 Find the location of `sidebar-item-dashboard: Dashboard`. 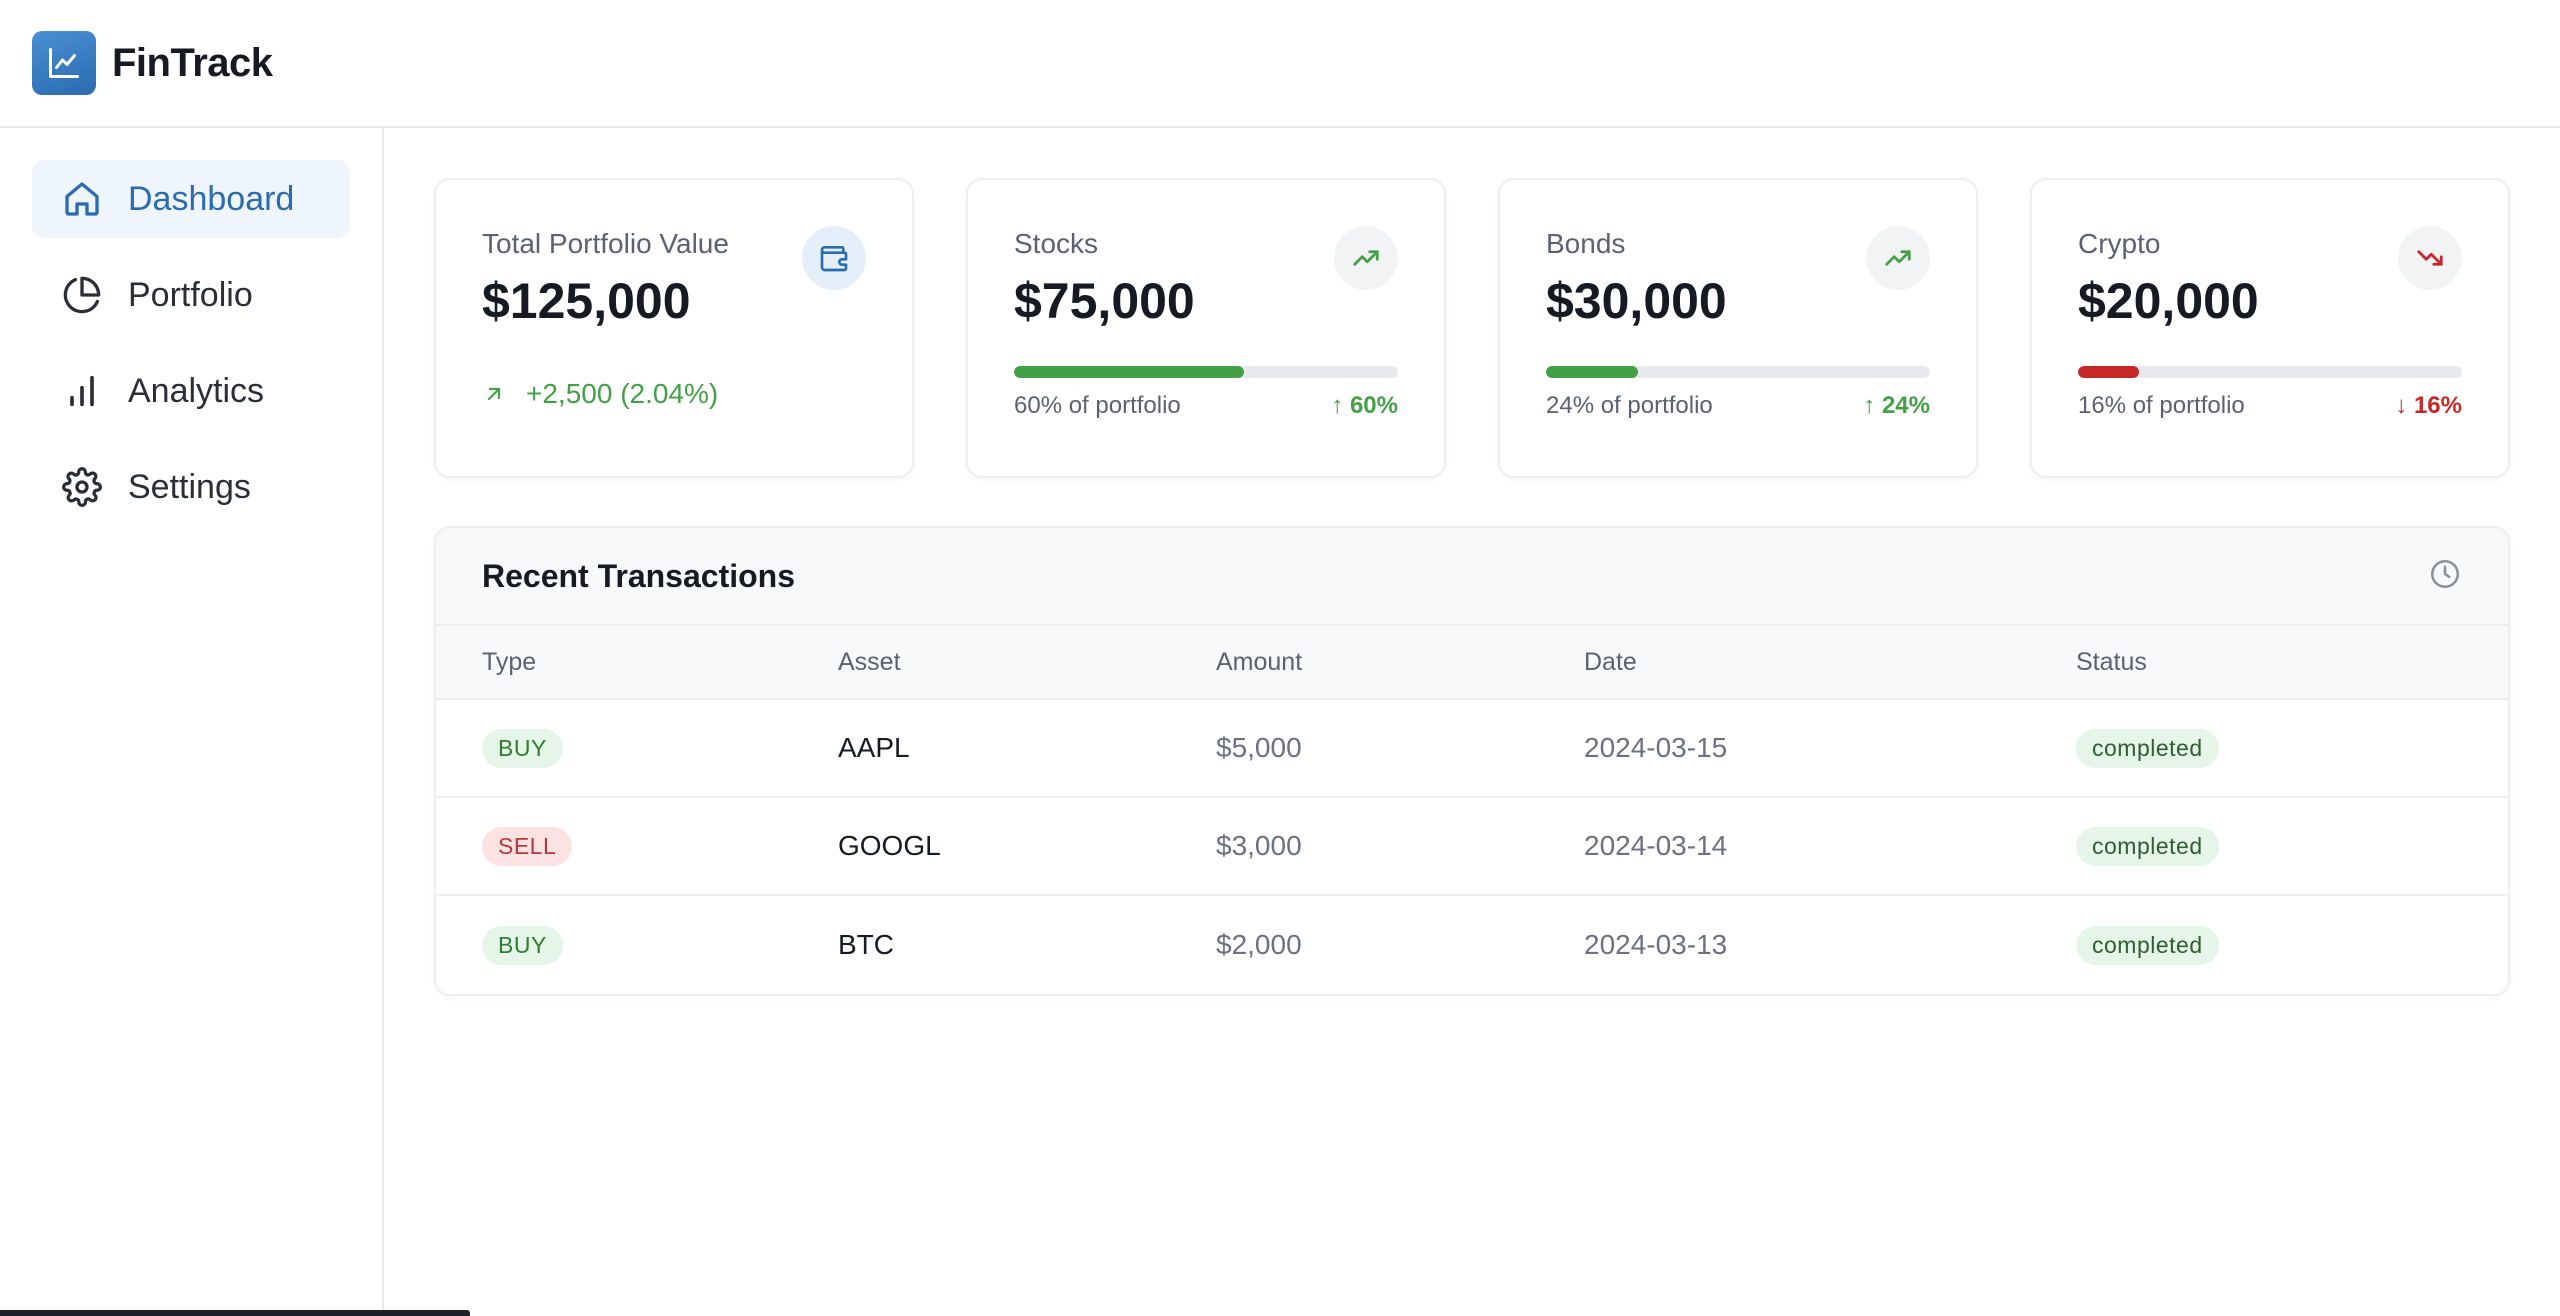

sidebar-item-dashboard: Dashboard is located at coordinates (191, 199).